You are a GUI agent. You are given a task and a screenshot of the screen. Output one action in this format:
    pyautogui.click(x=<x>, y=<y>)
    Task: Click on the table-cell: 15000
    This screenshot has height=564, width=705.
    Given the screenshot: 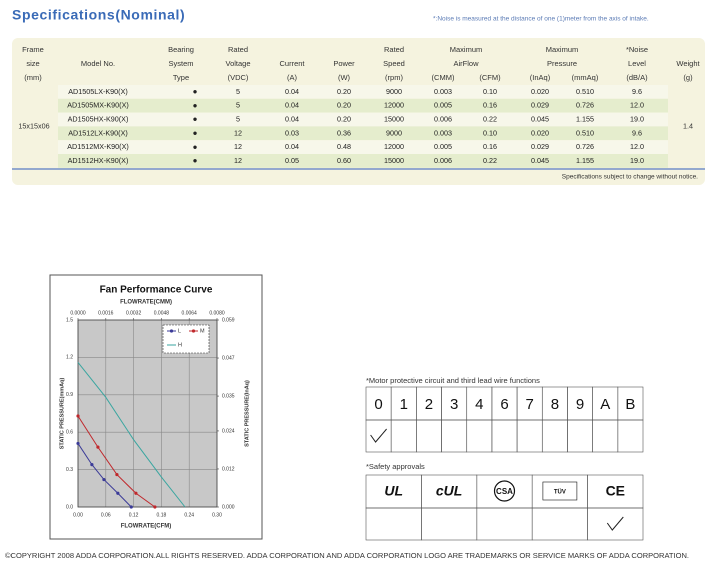 What is the action you would take?
    pyautogui.click(x=394, y=160)
    